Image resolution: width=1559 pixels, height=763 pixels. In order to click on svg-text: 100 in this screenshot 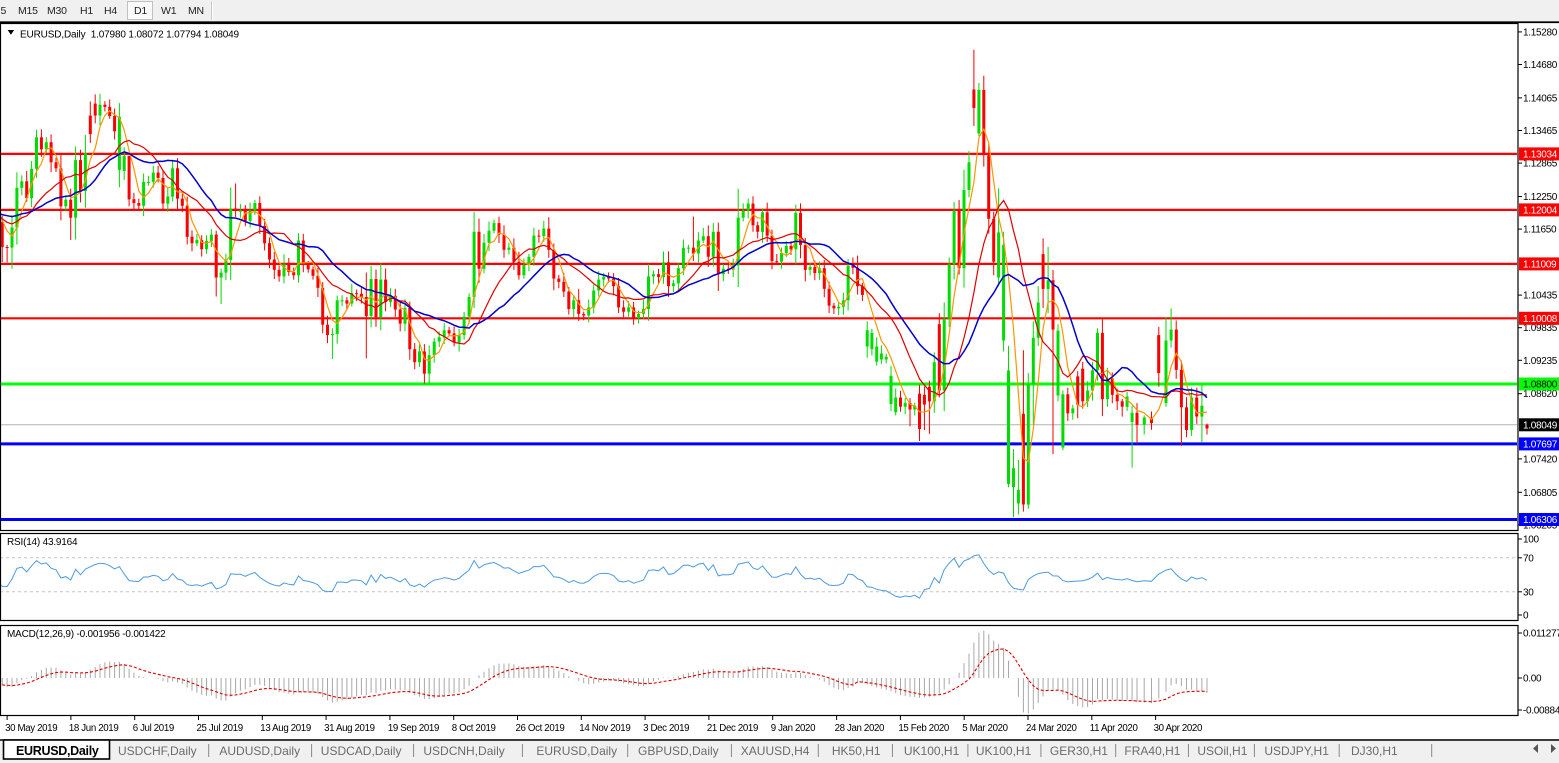, I will do `click(1531, 540)`.